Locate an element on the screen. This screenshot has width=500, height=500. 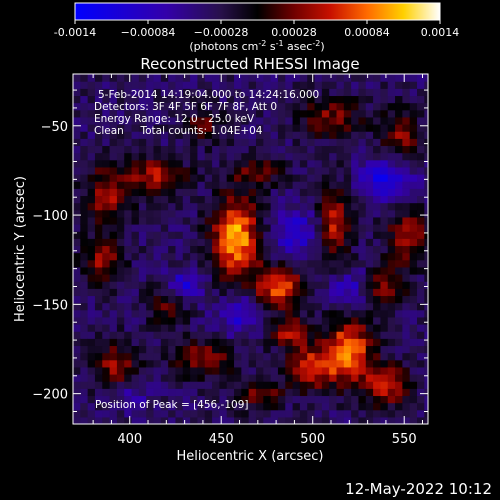
y-tick-label: −50 is located at coordinates (54, 127).